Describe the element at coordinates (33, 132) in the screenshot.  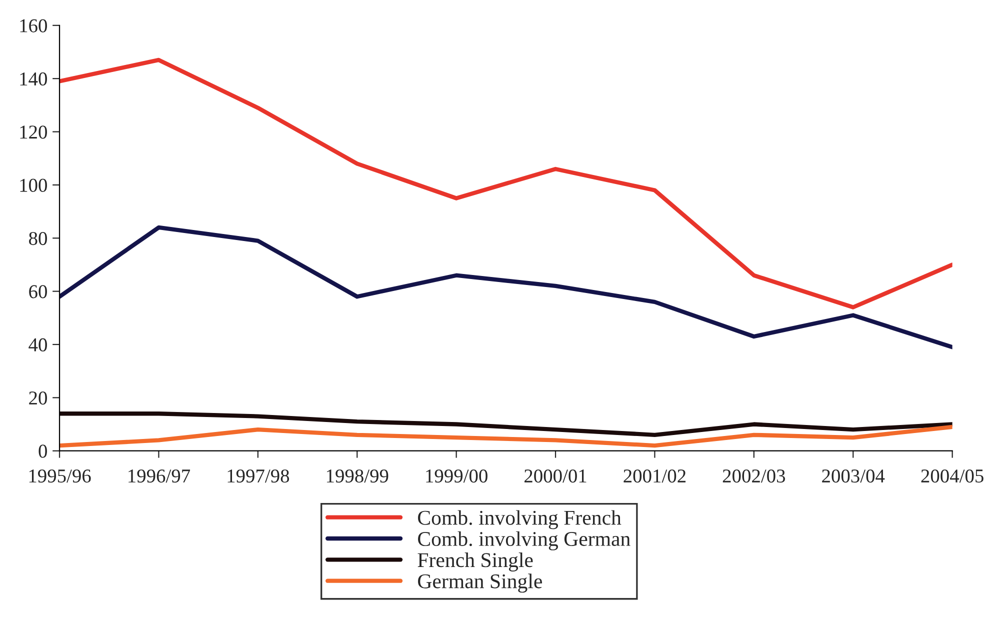
I see `y-tick-label: 120` at that location.